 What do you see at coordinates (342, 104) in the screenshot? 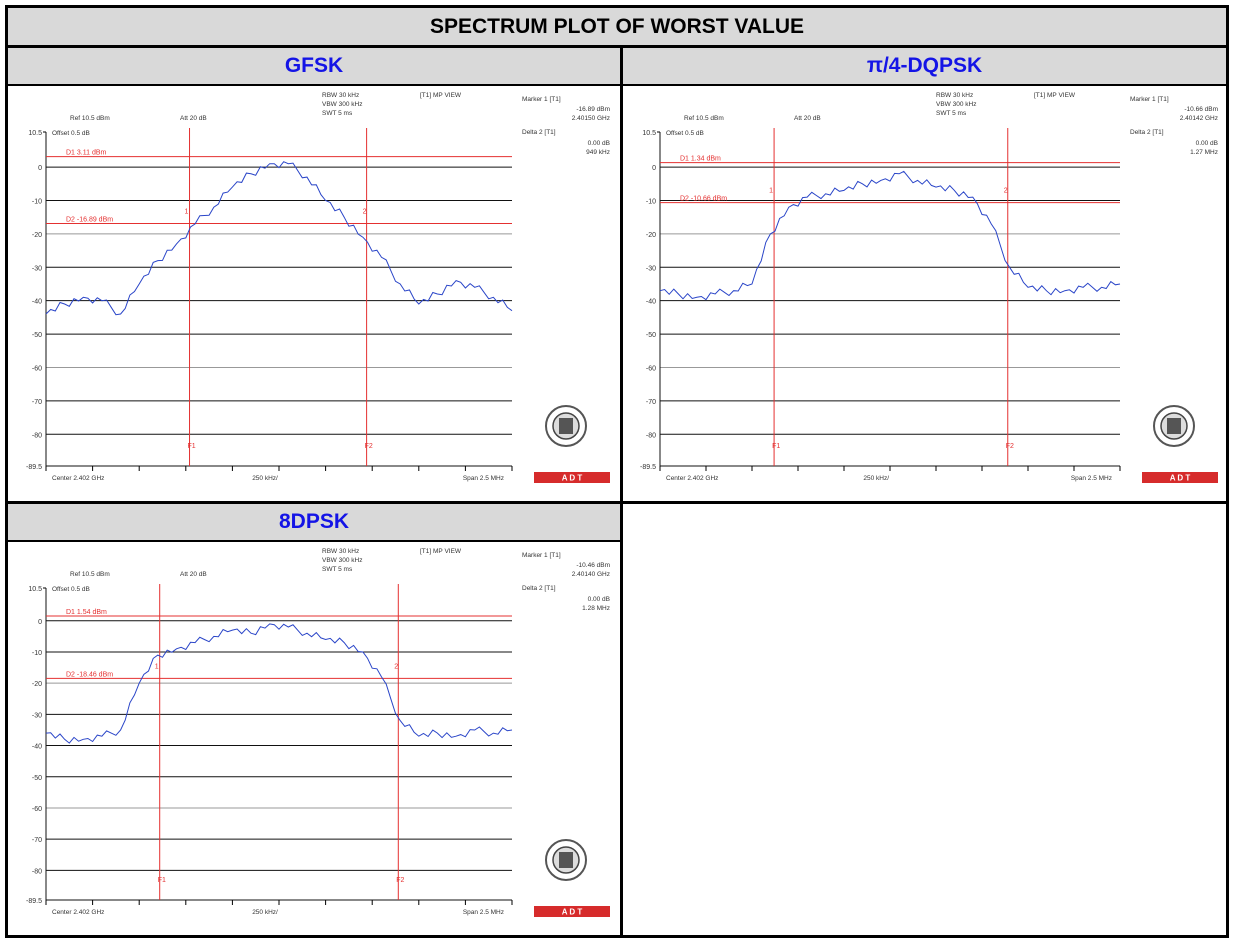
I see `vbw-label: VBW 300 kHz` at bounding box center [342, 104].